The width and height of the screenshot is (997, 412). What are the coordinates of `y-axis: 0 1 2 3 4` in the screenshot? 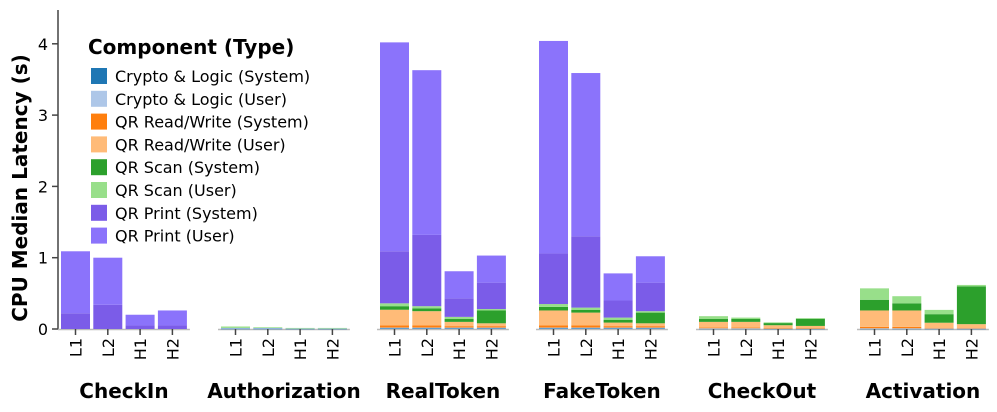 It's located at (48, 174).